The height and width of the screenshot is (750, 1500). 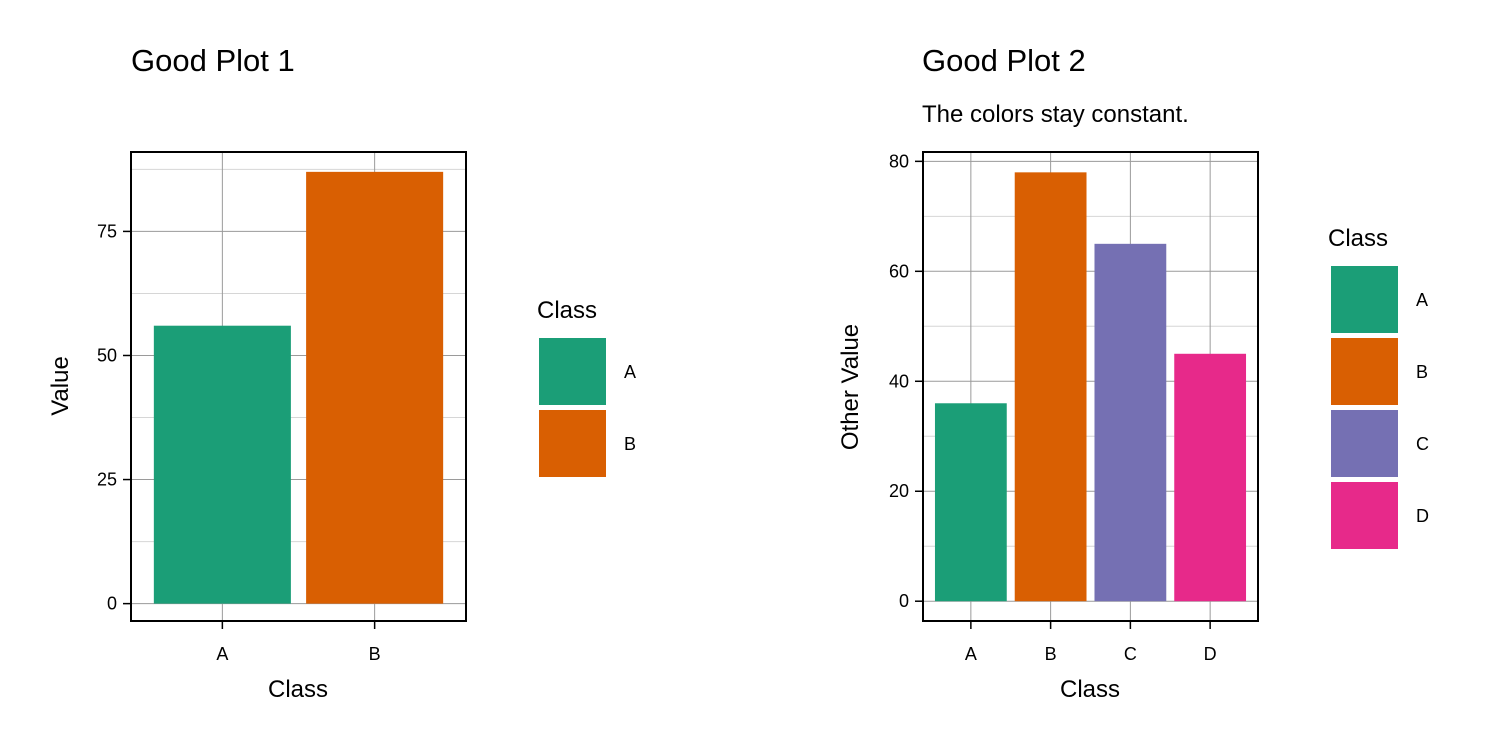 I want to click on chart-2-x-axis-title: Class, so click(x=1090, y=689).